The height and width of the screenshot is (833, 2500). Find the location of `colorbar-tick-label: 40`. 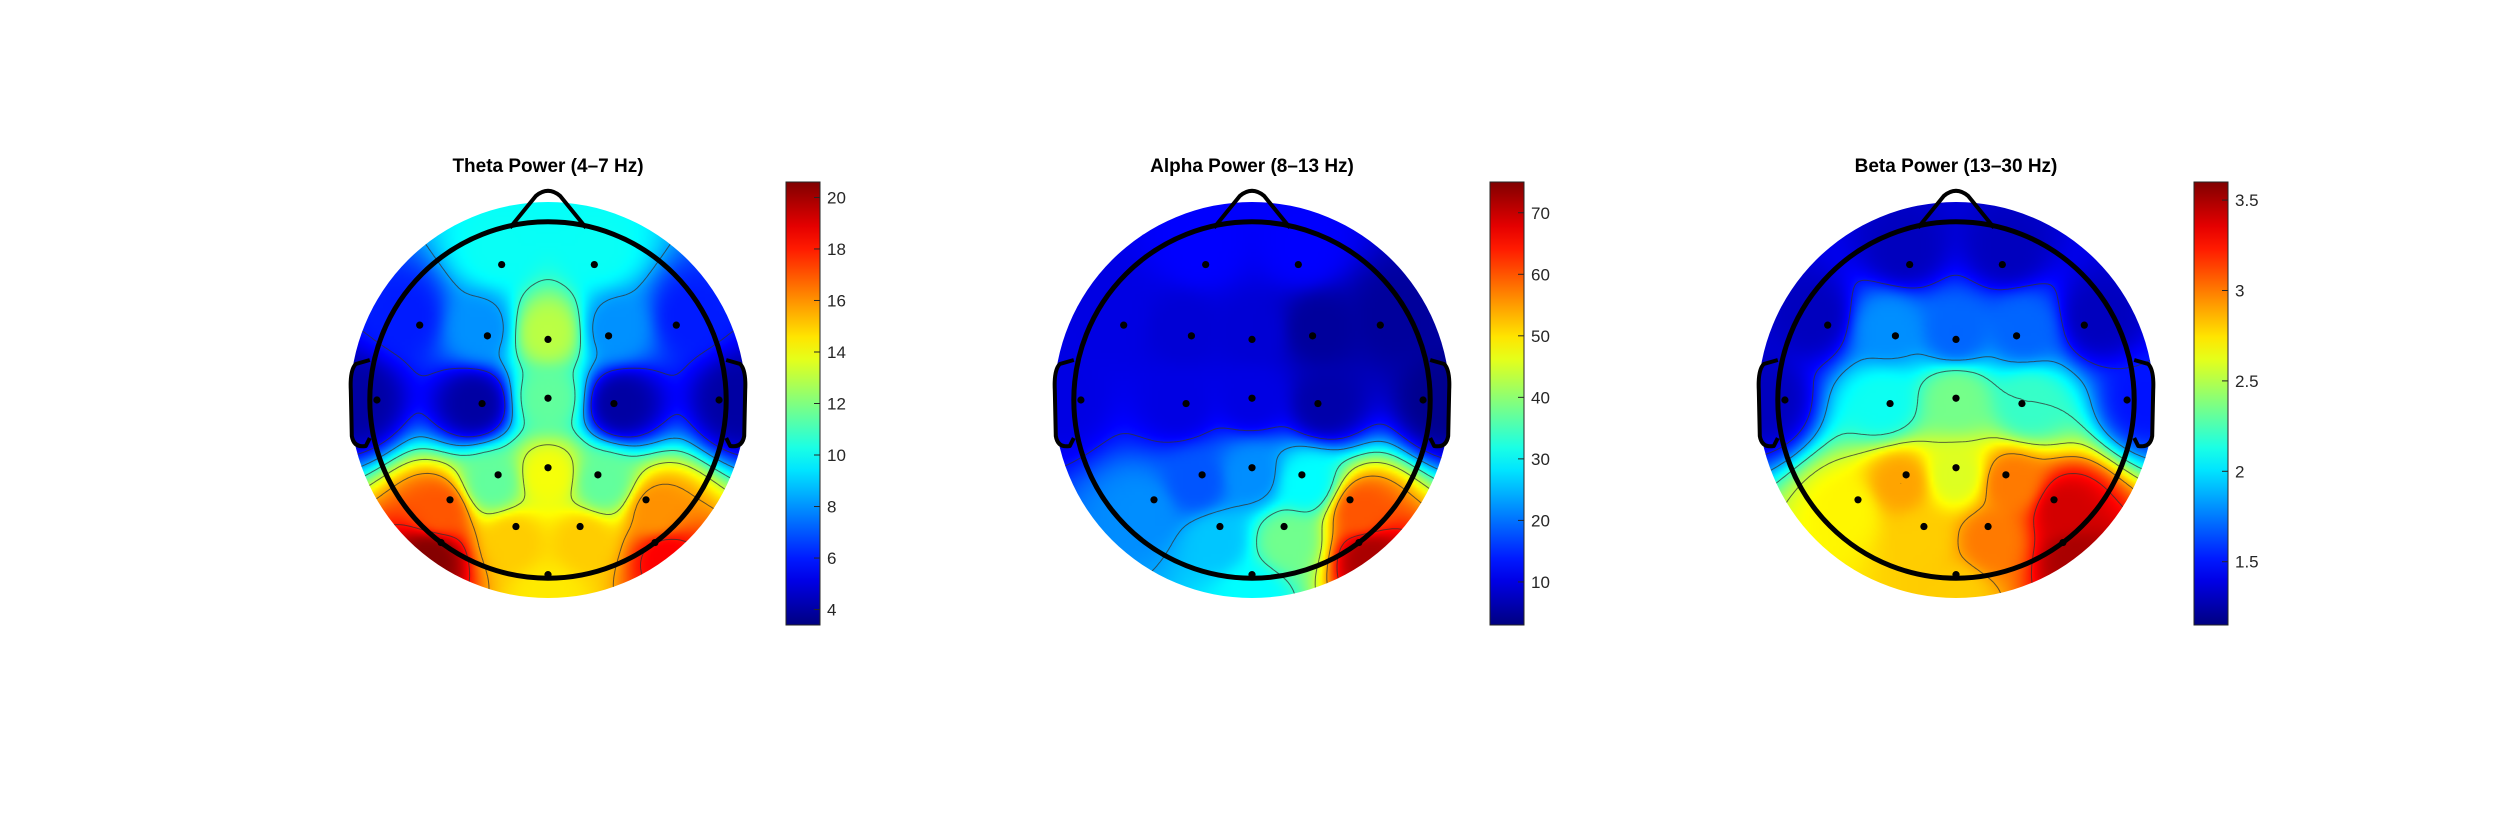

colorbar-tick-label: 40 is located at coordinates (1540, 397).